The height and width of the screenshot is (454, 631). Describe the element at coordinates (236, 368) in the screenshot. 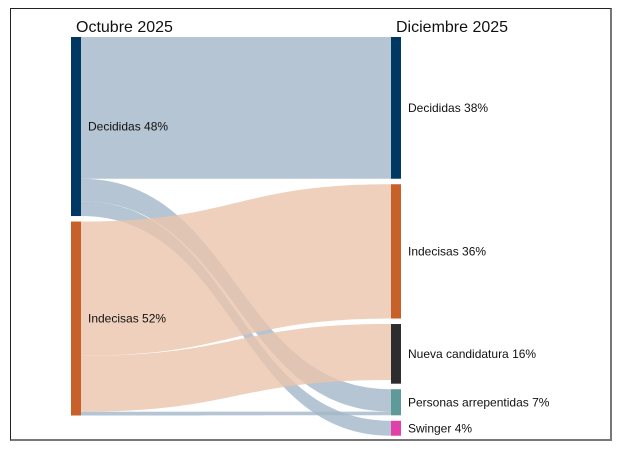

I see `link-oct_indecisas-to-dic_nueva` at that location.